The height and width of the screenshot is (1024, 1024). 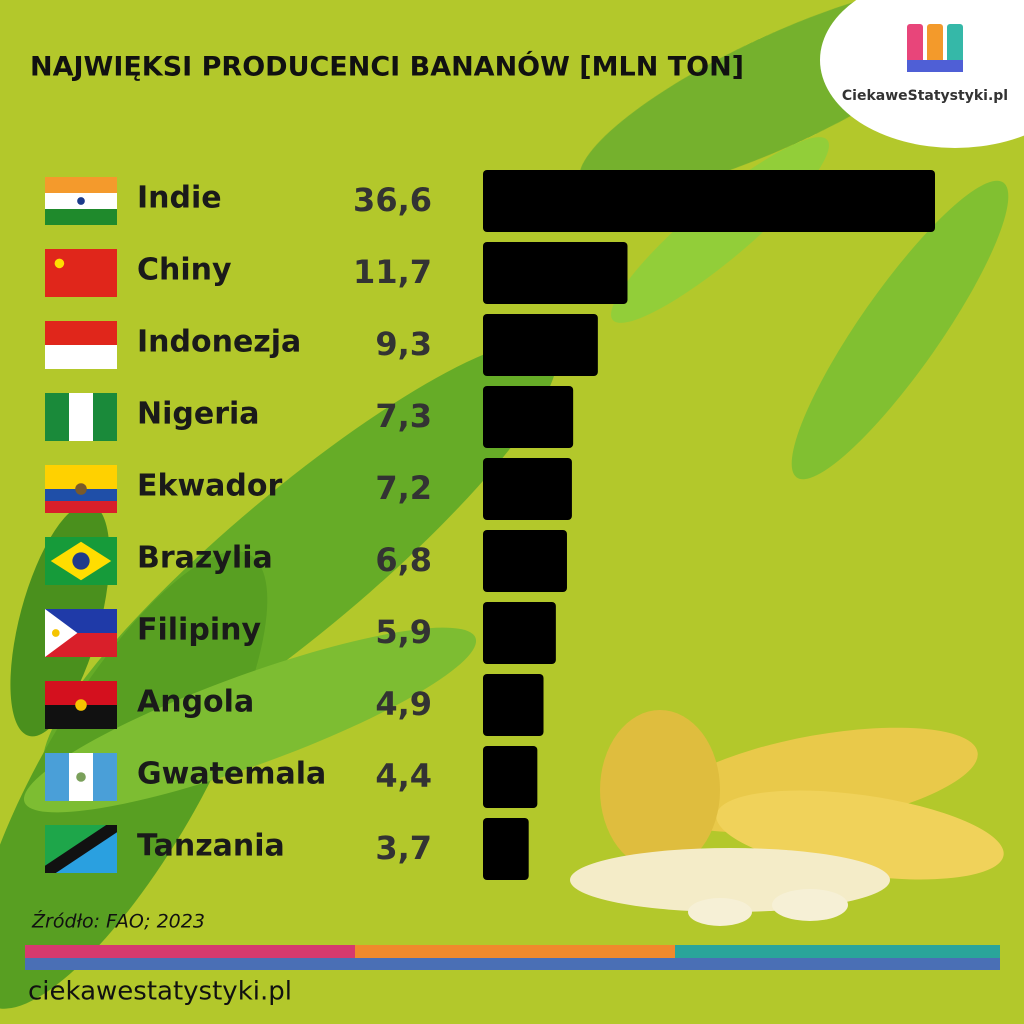 I want to click on value-label: 4,4, so click(x=403, y=776).